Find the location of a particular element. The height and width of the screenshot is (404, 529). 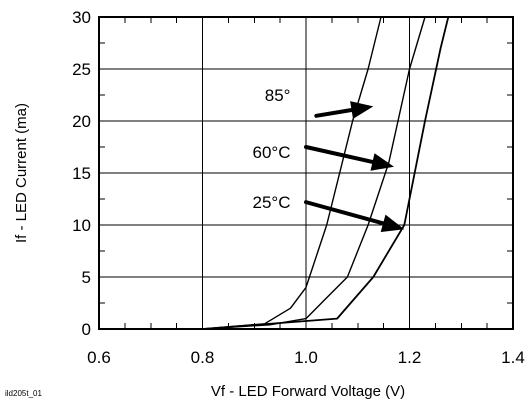

x-tick-labels: 0.6 0.8 1.0 1.2 1.4 is located at coordinates (306, 357).